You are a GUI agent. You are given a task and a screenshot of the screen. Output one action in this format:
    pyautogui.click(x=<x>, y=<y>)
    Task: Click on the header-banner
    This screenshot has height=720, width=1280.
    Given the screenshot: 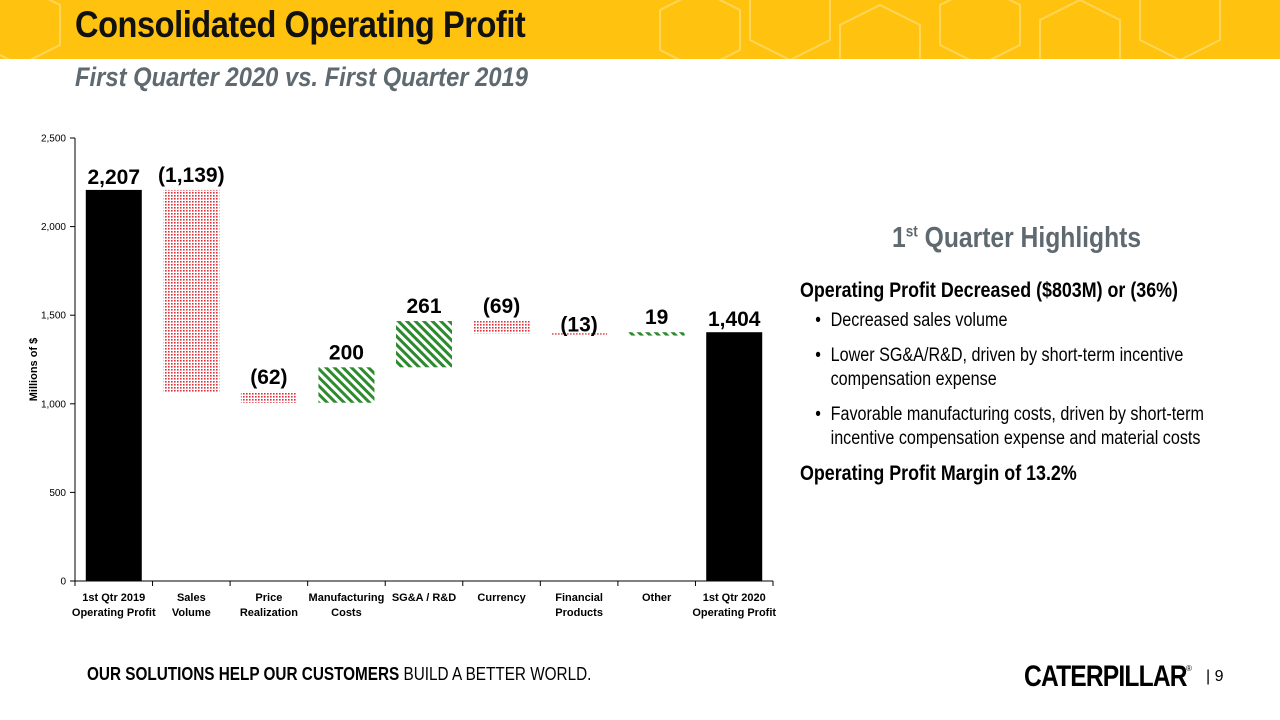 What is the action you would take?
    pyautogui.click(x=640, y=29)
    